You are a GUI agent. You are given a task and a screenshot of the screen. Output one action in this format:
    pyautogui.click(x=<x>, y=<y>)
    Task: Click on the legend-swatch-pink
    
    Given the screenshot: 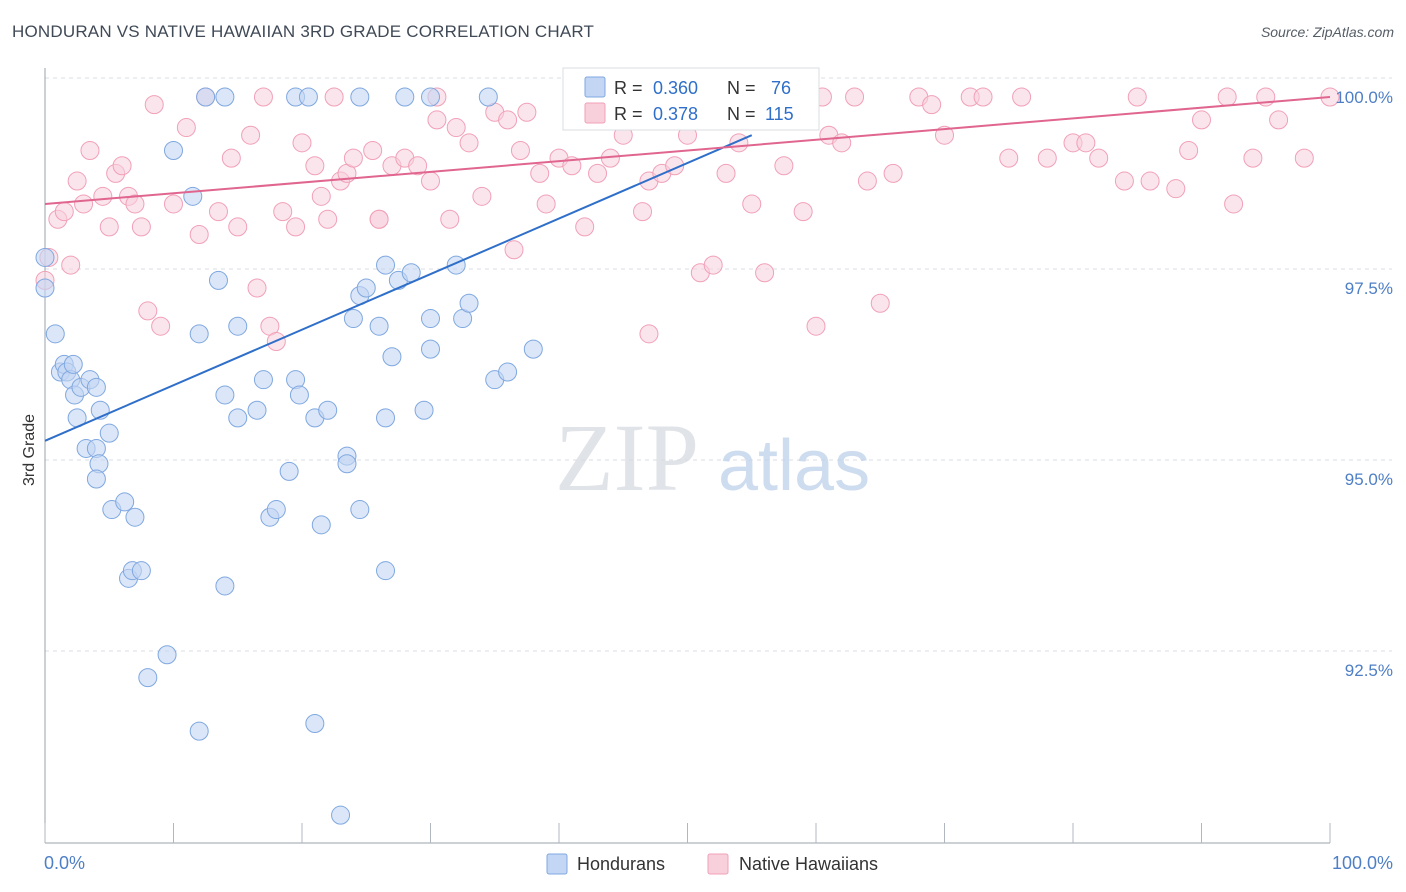 What is the action you would take?
    pyautogui.click(x=595, y=113)
    